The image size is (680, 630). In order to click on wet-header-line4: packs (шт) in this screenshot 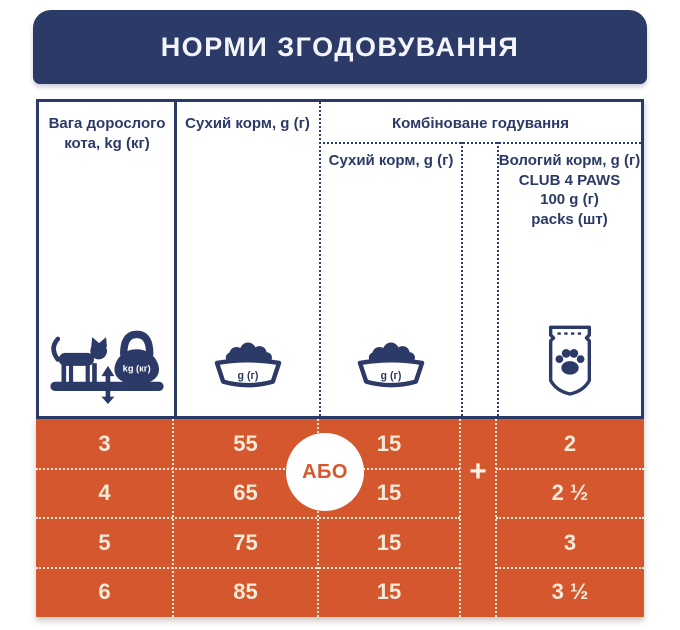, I will do `click(569, 219)`.